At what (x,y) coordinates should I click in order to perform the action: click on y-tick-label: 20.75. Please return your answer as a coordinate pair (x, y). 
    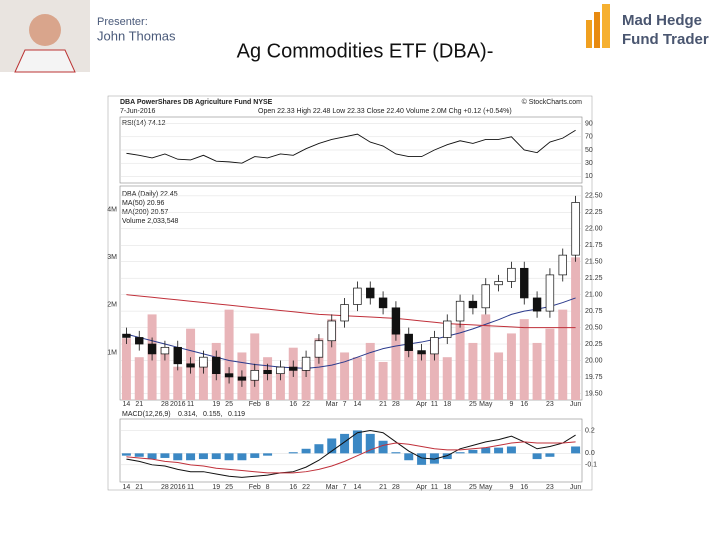
    Looking at the image, I should click on (594, 311).